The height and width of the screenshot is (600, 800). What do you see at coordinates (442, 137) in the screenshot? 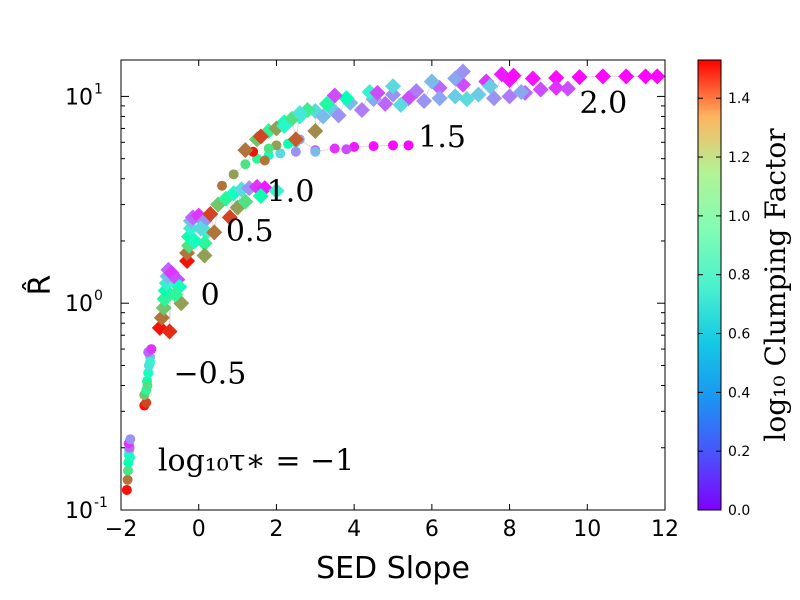
I see `curve-annotation-5: 1.5` at bounding box center [442, 137].